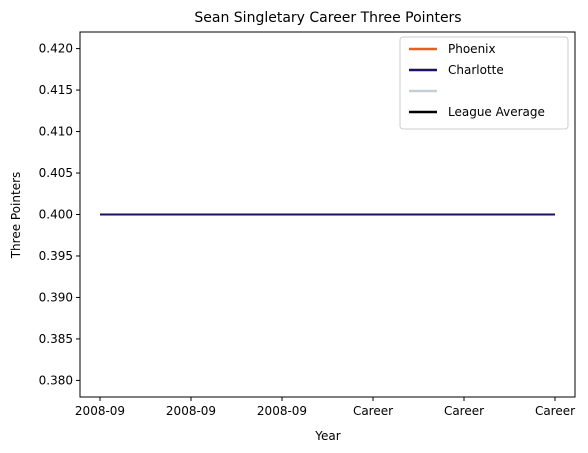 This screenshot has width=588, height=453. Describe the element at coordinates (472, 49) in the screenshot. I see `legend-label-0: Phoenix` at that location.